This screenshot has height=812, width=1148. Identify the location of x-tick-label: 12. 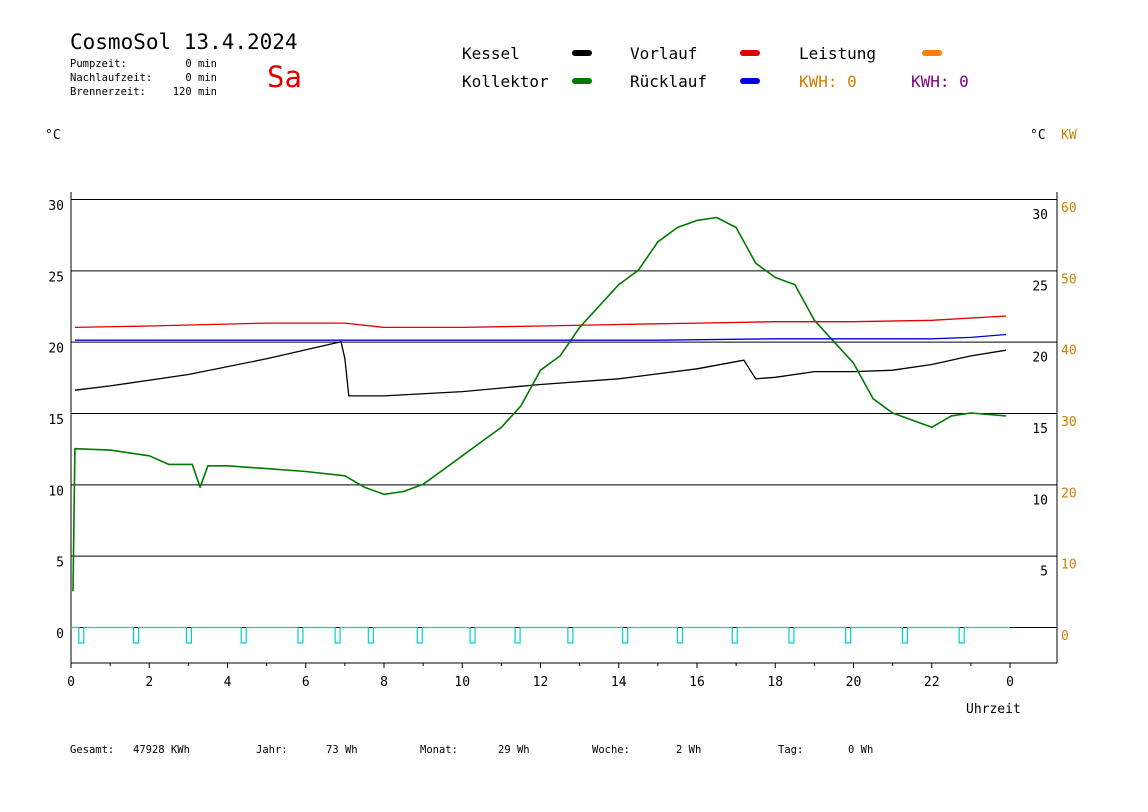
(541, 682).